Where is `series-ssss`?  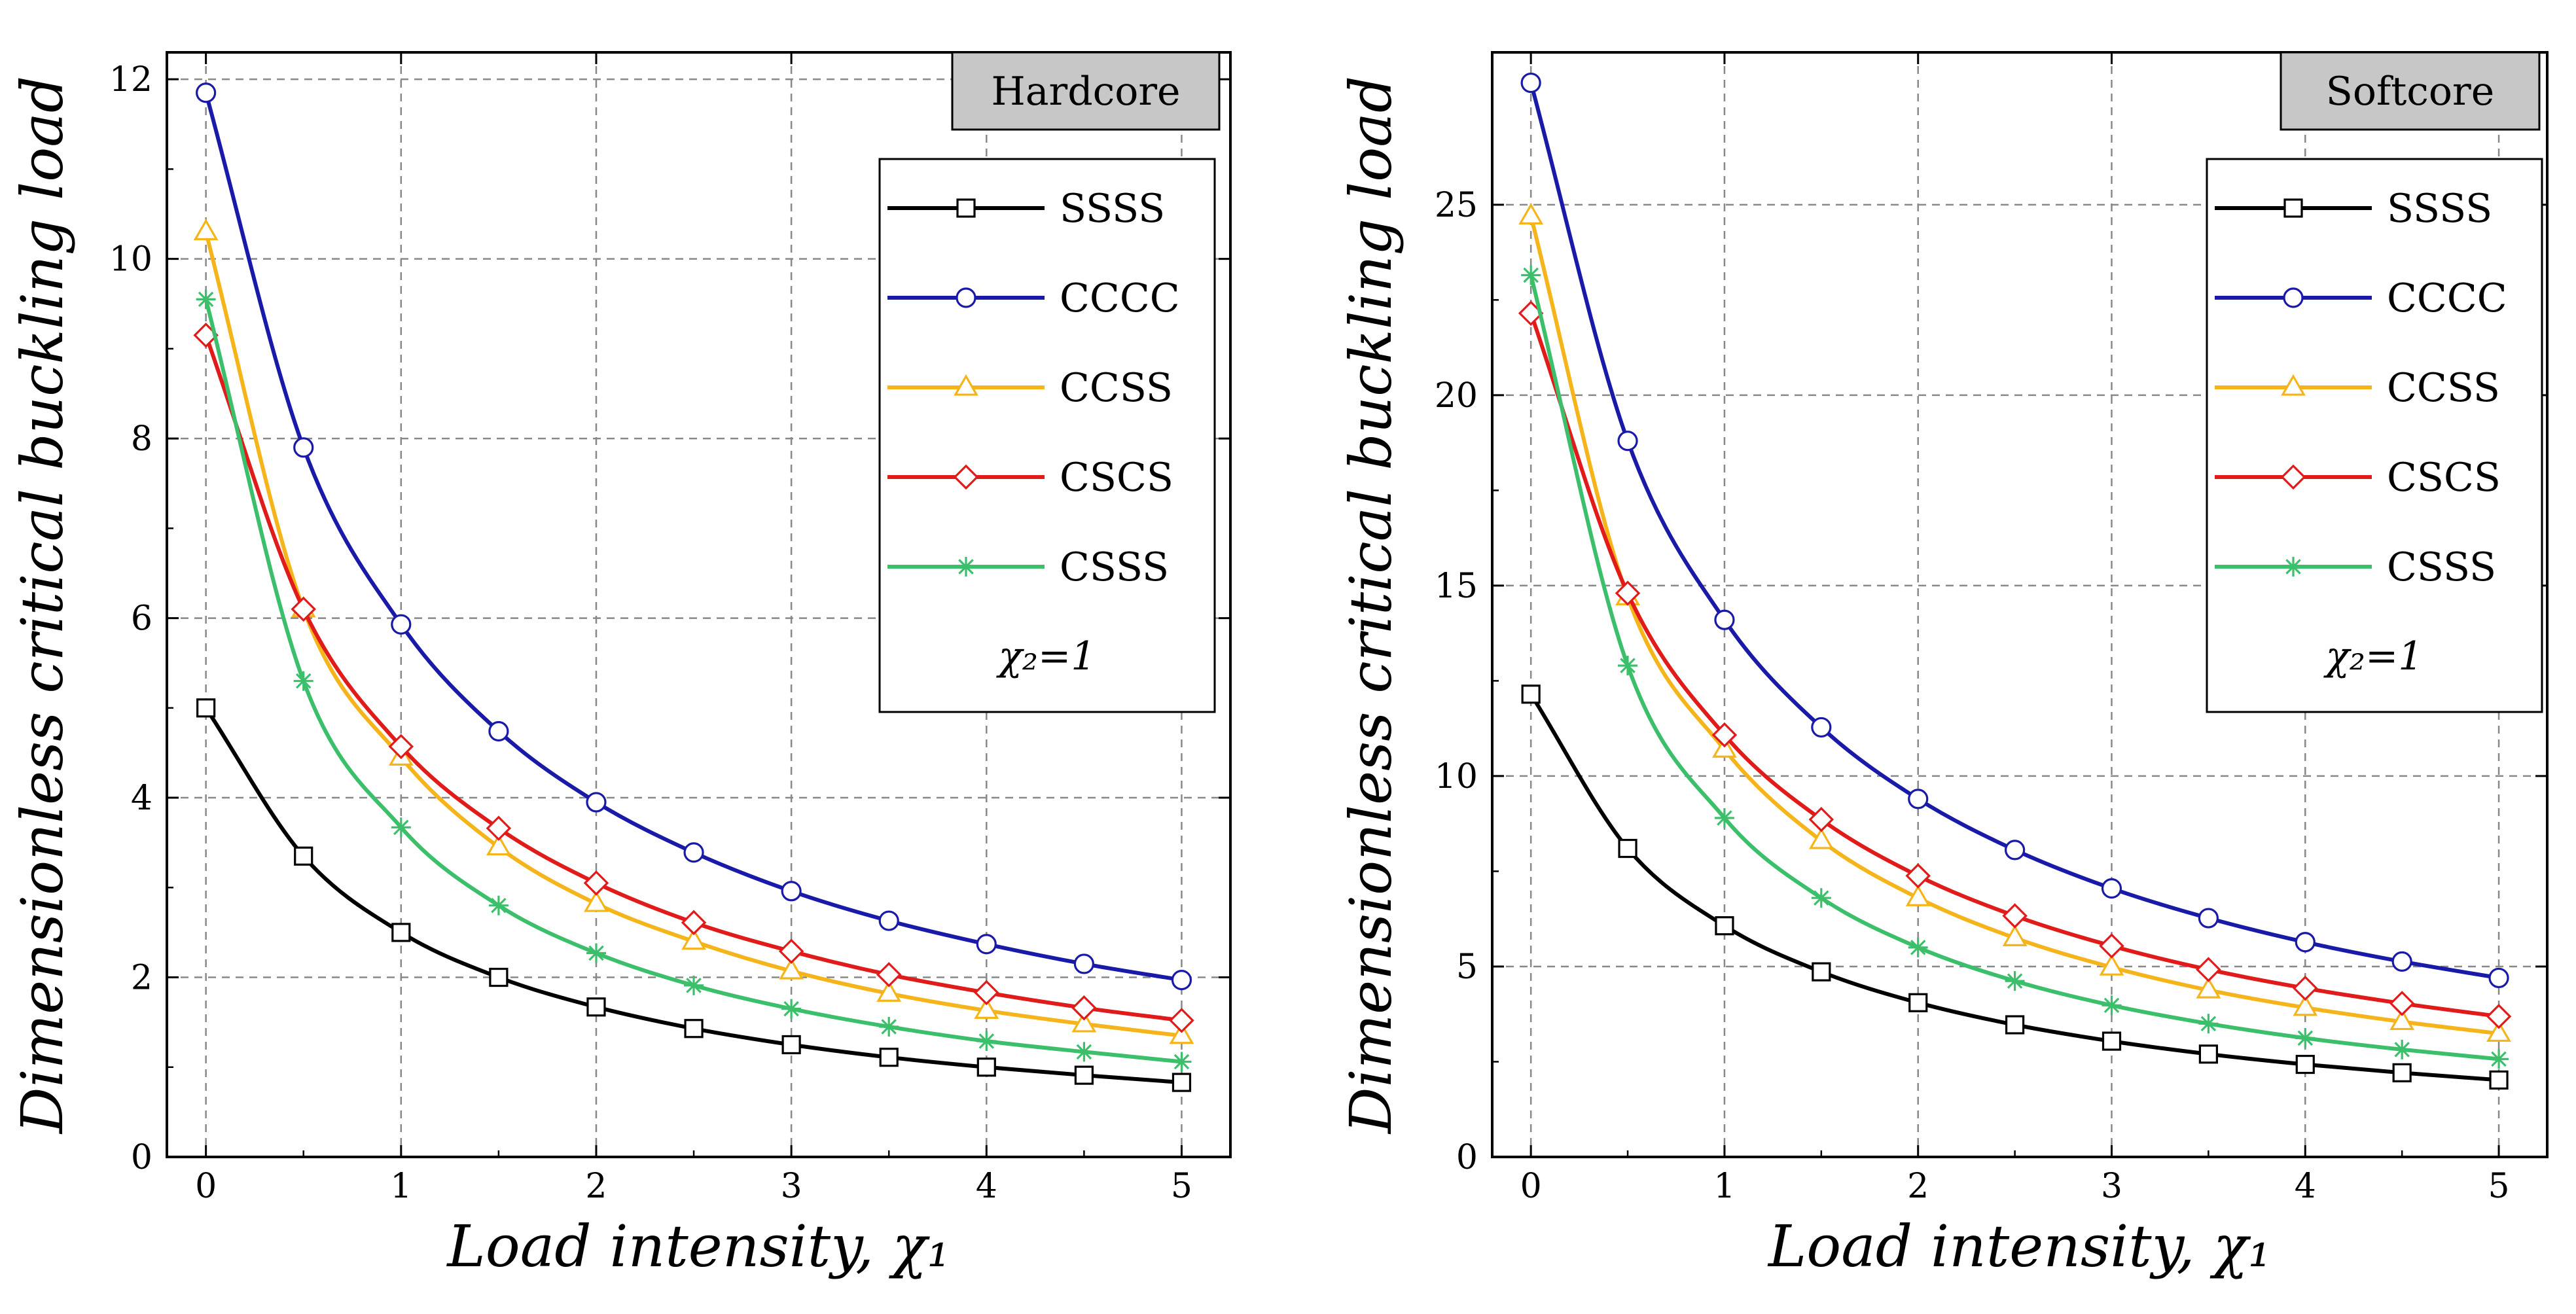
series-ssss is located at coordinates (2015, 887).